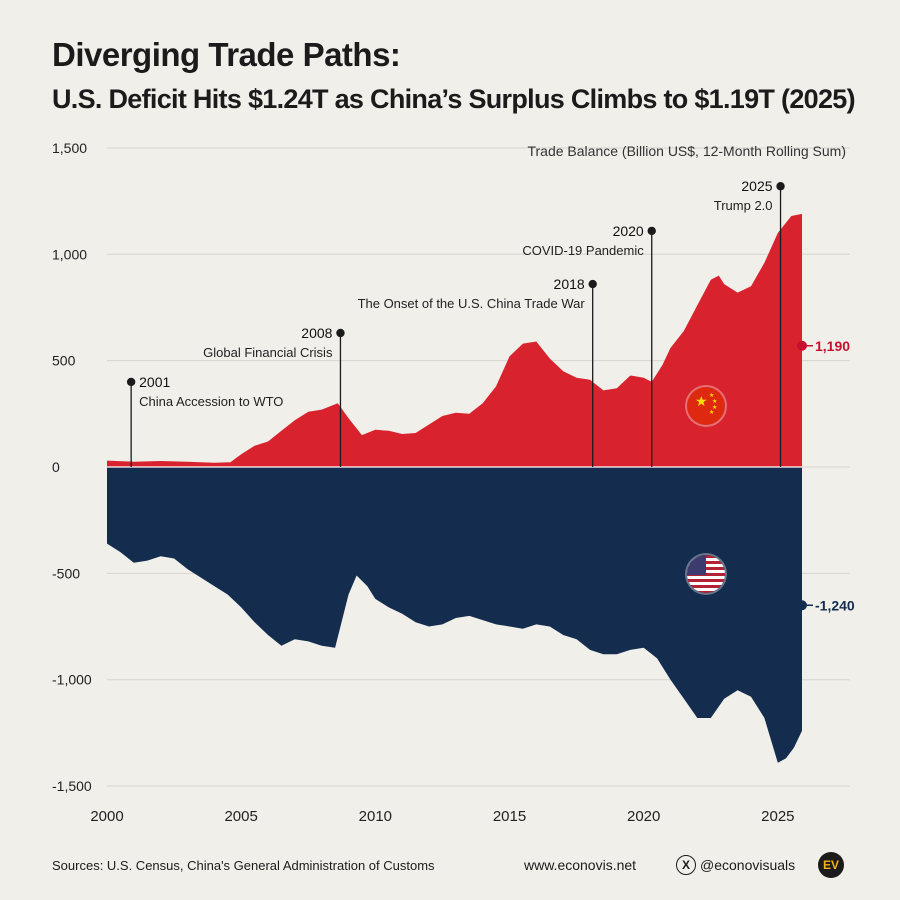 This screenshot has width=900, height=900. What do you see at coordinates (835, 605) in the screenshot?
I see `us-end-label: -1,240` at bounding box center [835, 605].